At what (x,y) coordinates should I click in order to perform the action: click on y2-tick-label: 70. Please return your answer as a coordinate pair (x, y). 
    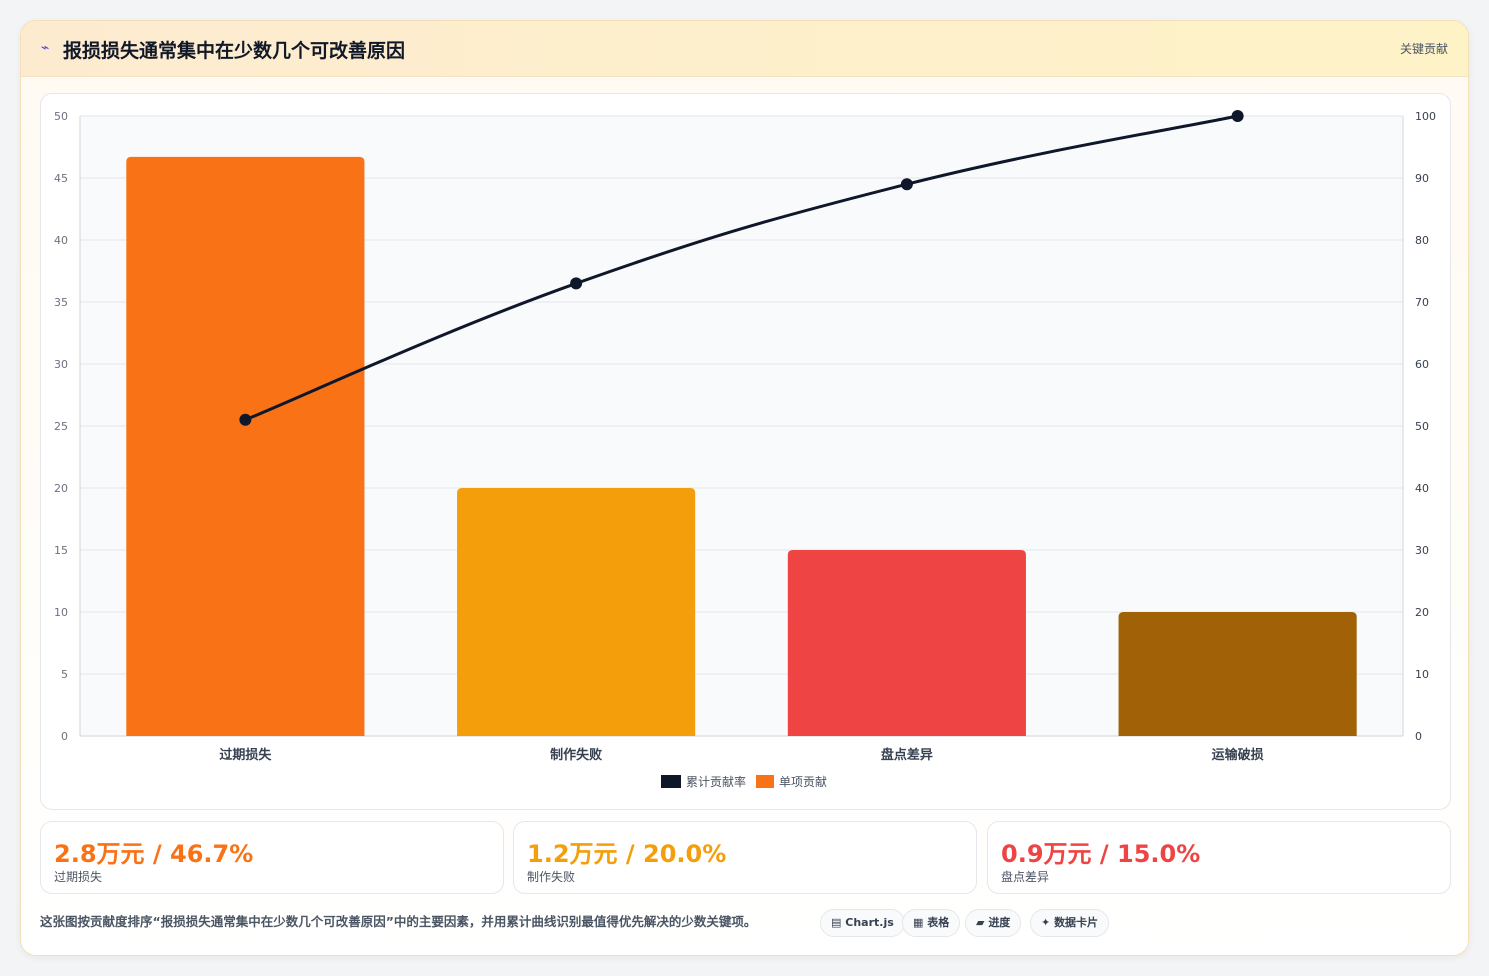
    Looking at the image, I should click on (1422, 302).